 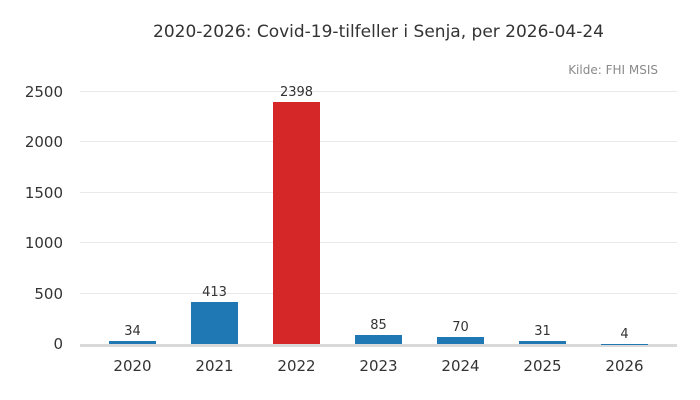 What do you see at coordinates (214, 293) in the screenshot?
I see `value-label: 413` at bounding box center [214, 293].